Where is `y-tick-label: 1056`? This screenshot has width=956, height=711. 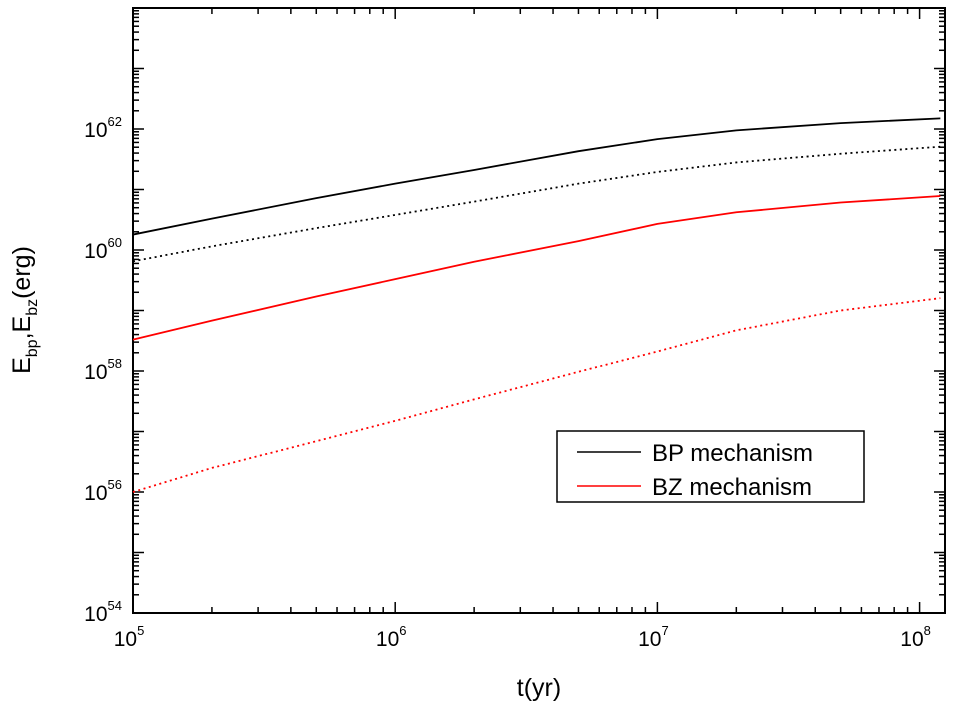
y-tick-label: 1056 is located at coordinates (103, 491).